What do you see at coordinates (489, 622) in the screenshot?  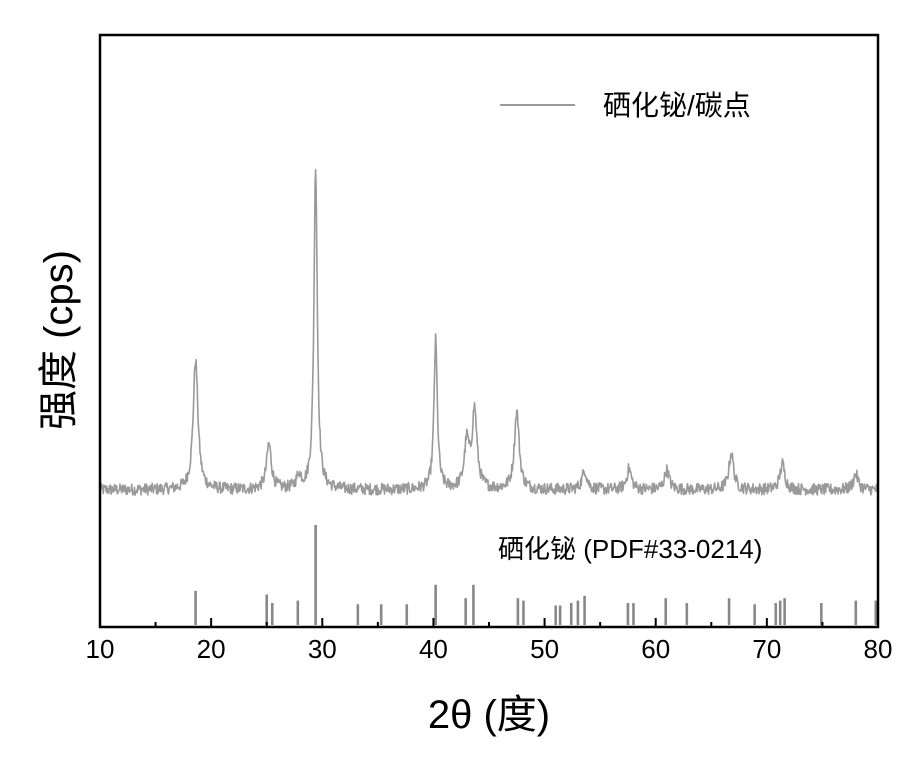 I see `x-axis-ticks` at bounding box center [489, 622].